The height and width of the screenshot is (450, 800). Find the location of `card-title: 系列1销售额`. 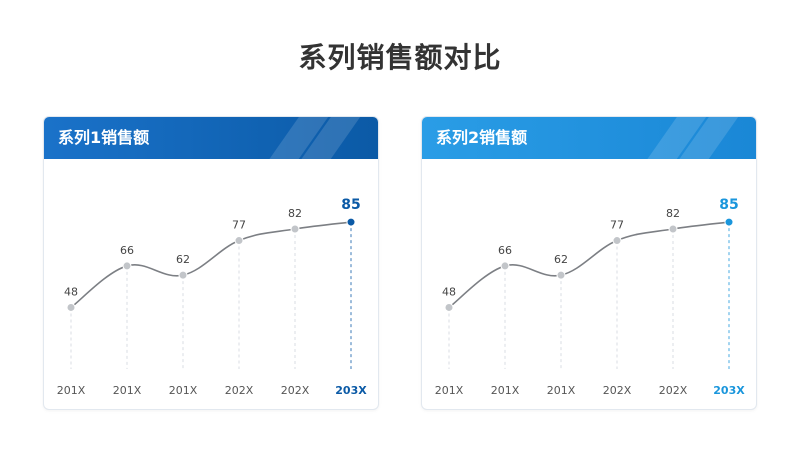

card-title: 系列1销售额 is located at coordinates (104, 137).